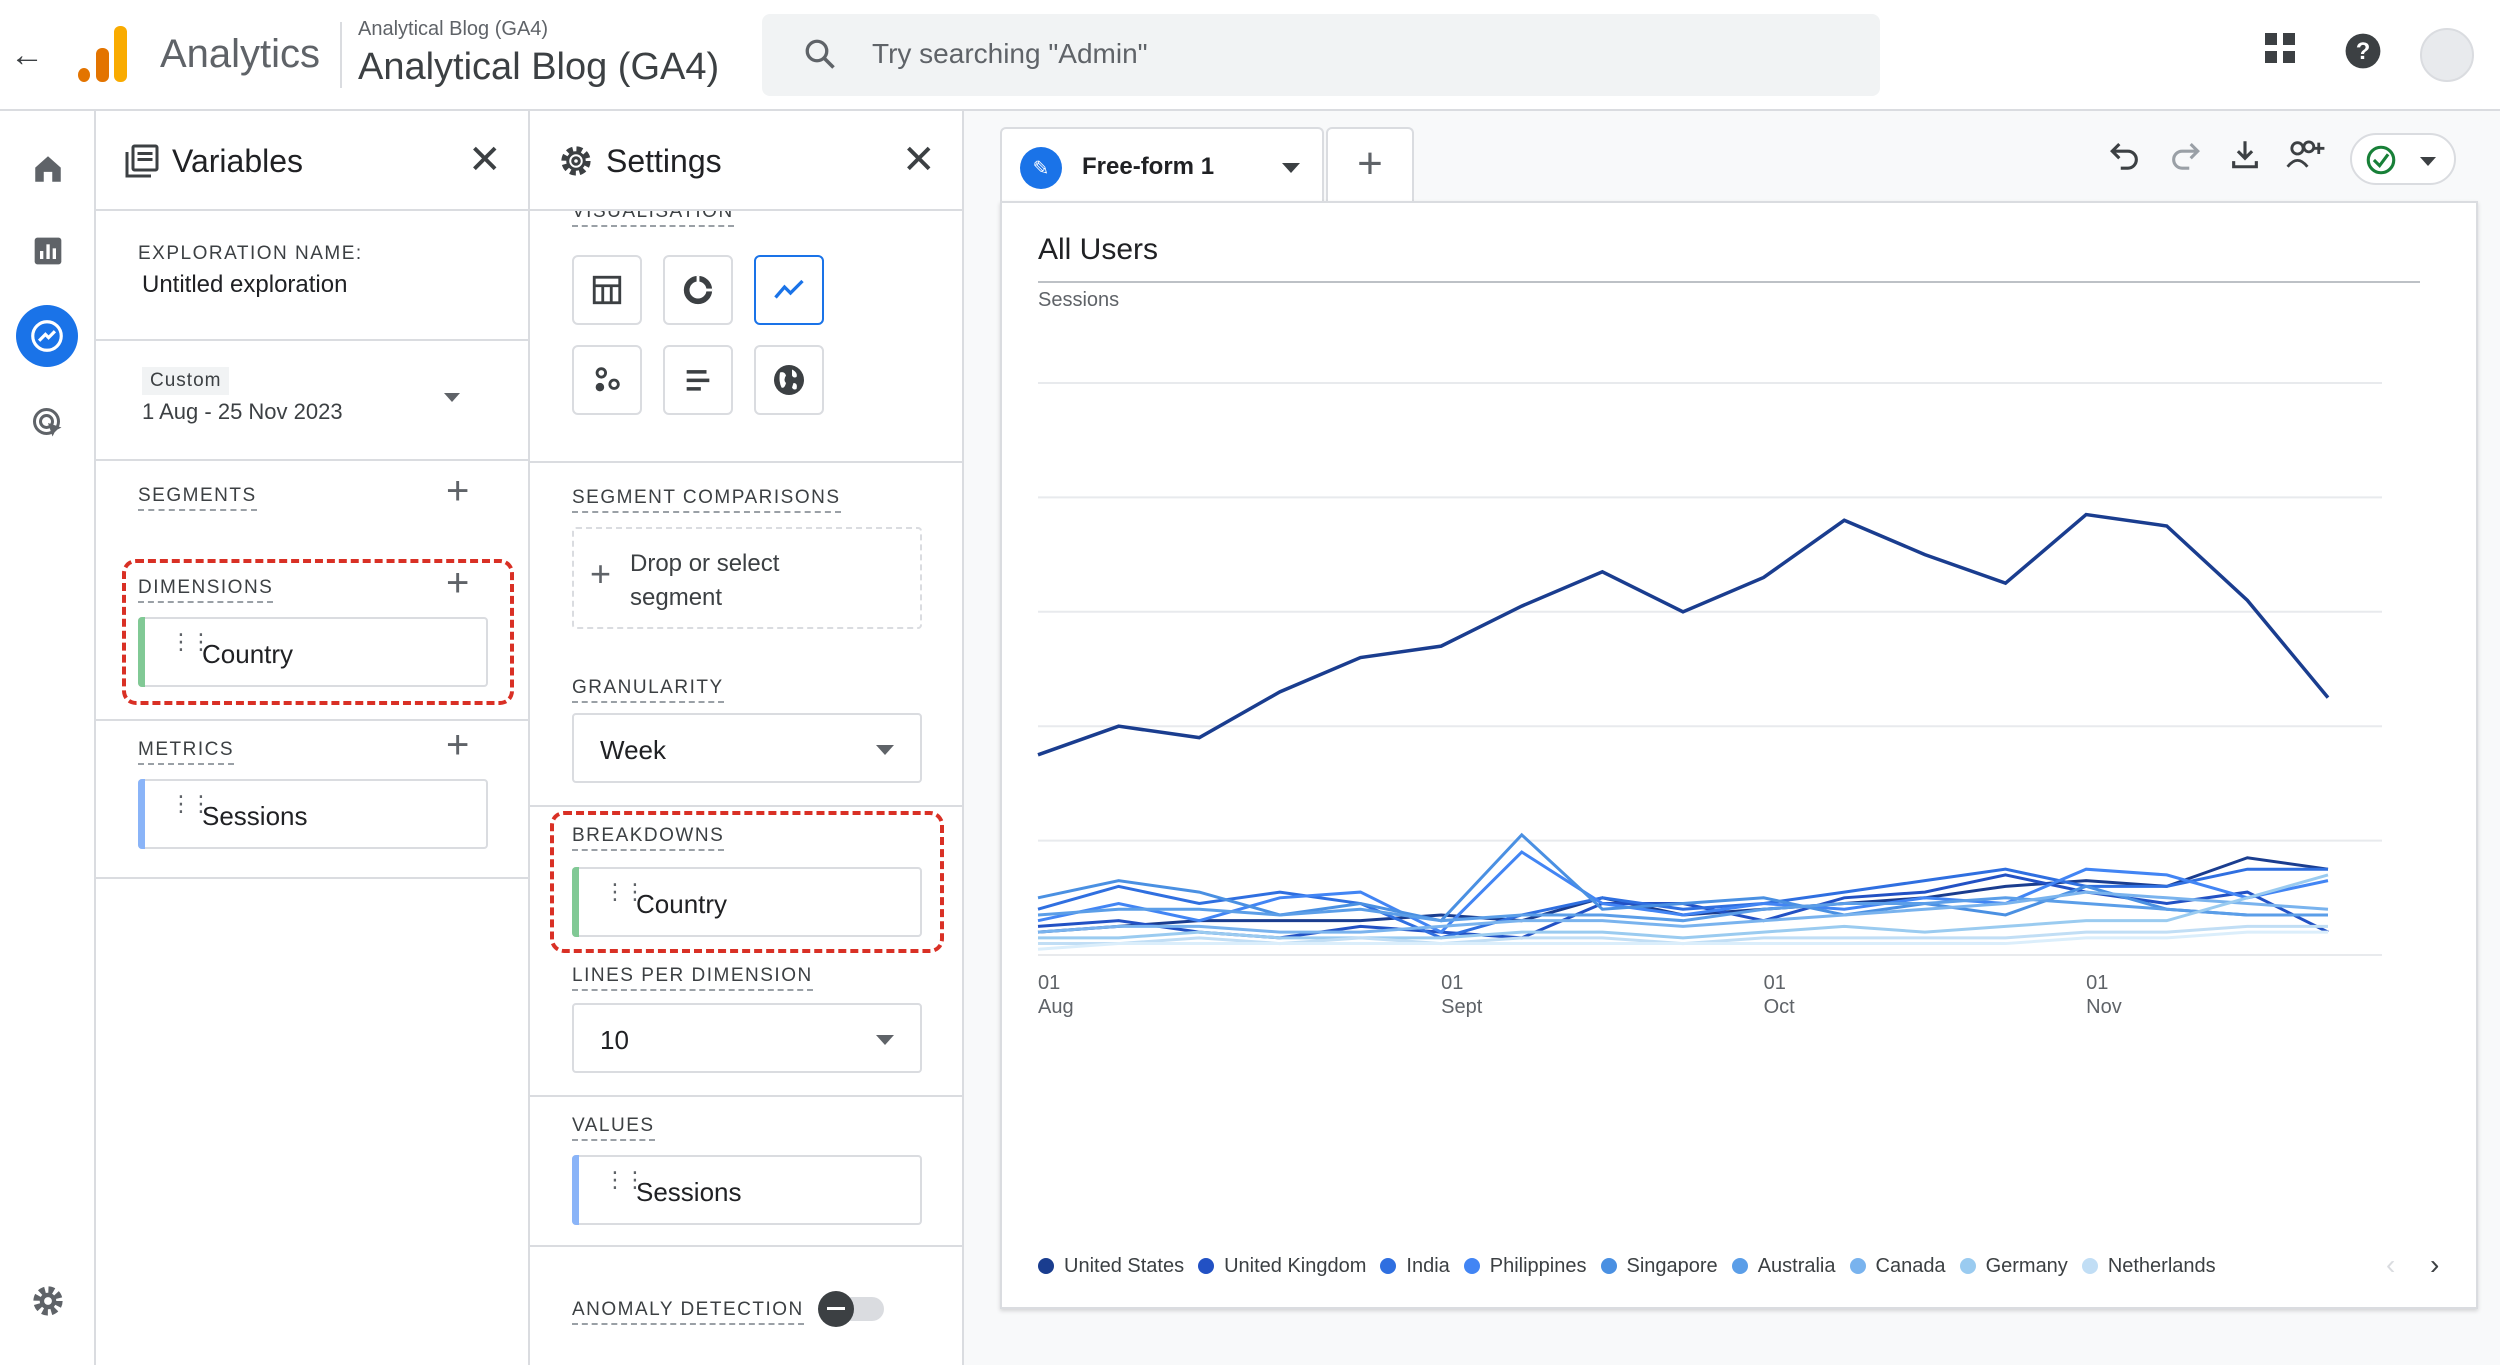  What do you see at coordinates (1783, 1266) in the screenshot?
I see `legend-item: Australia` at bounding box center [1783, 1266].